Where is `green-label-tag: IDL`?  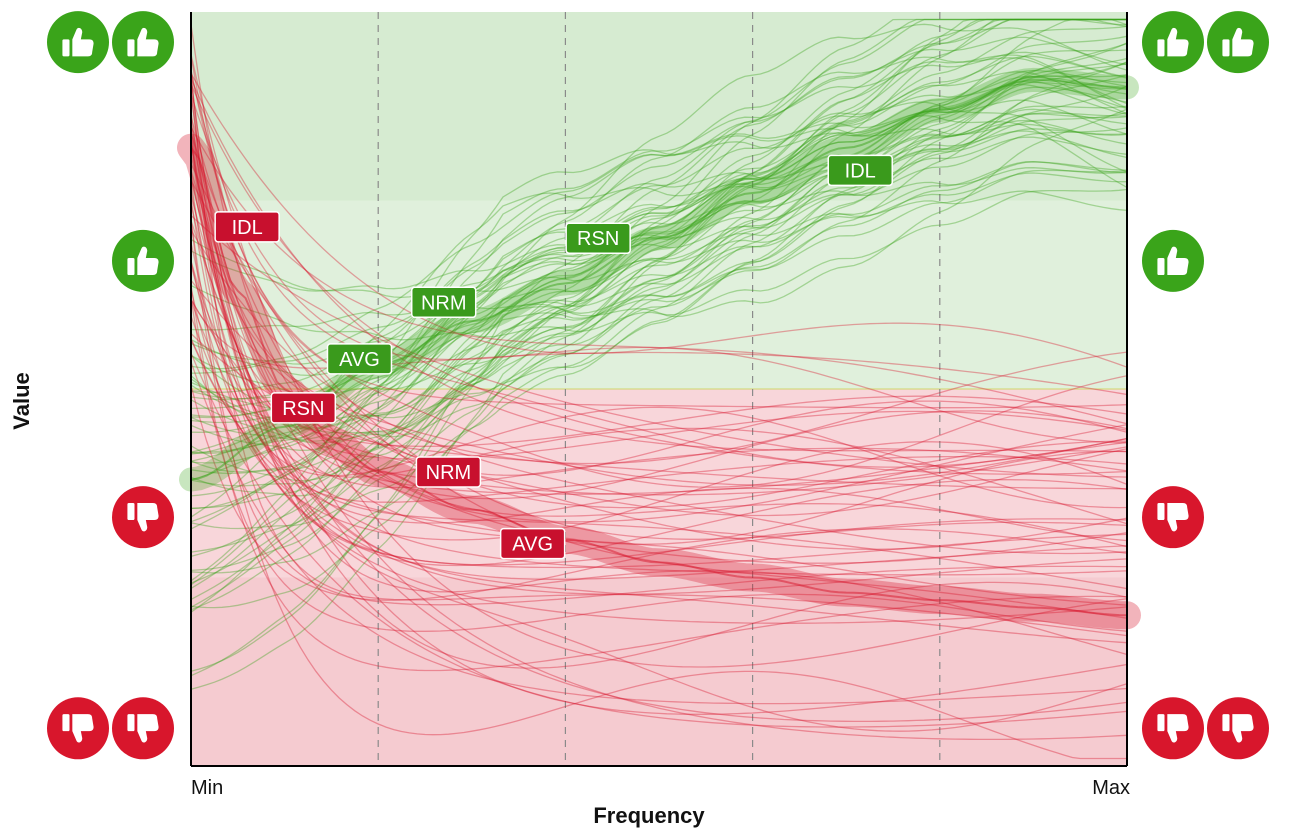
green-label-tag: IDL is located at coordinates (860, 170).